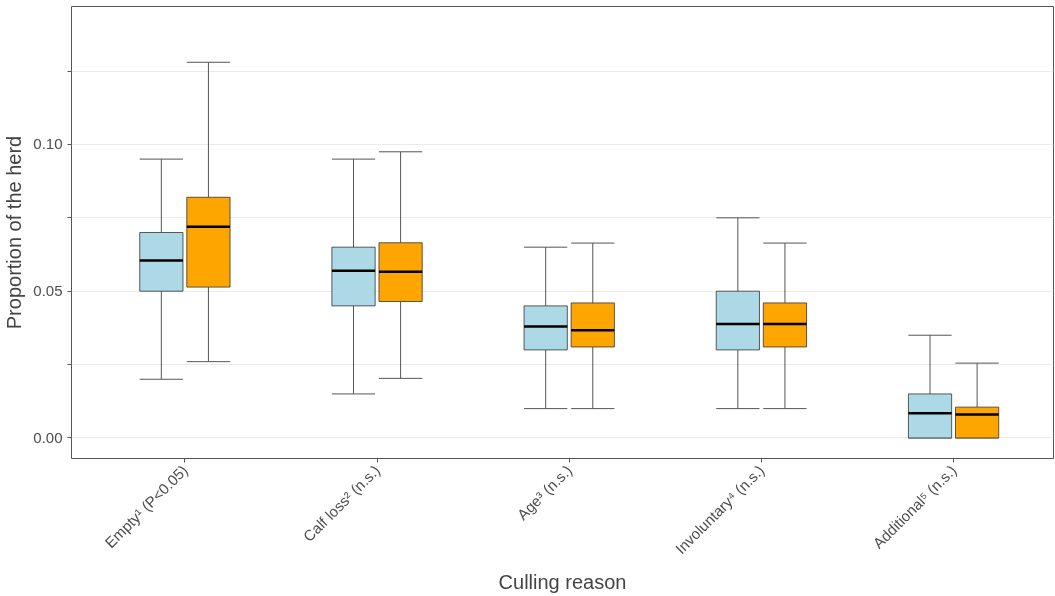 The width and height of the screenshot is (1055, 596). What do you see at coordinates (562, 582) in the screenshot?
I see `x-axis-title: Culling reason` at bounding box center [562, 582].